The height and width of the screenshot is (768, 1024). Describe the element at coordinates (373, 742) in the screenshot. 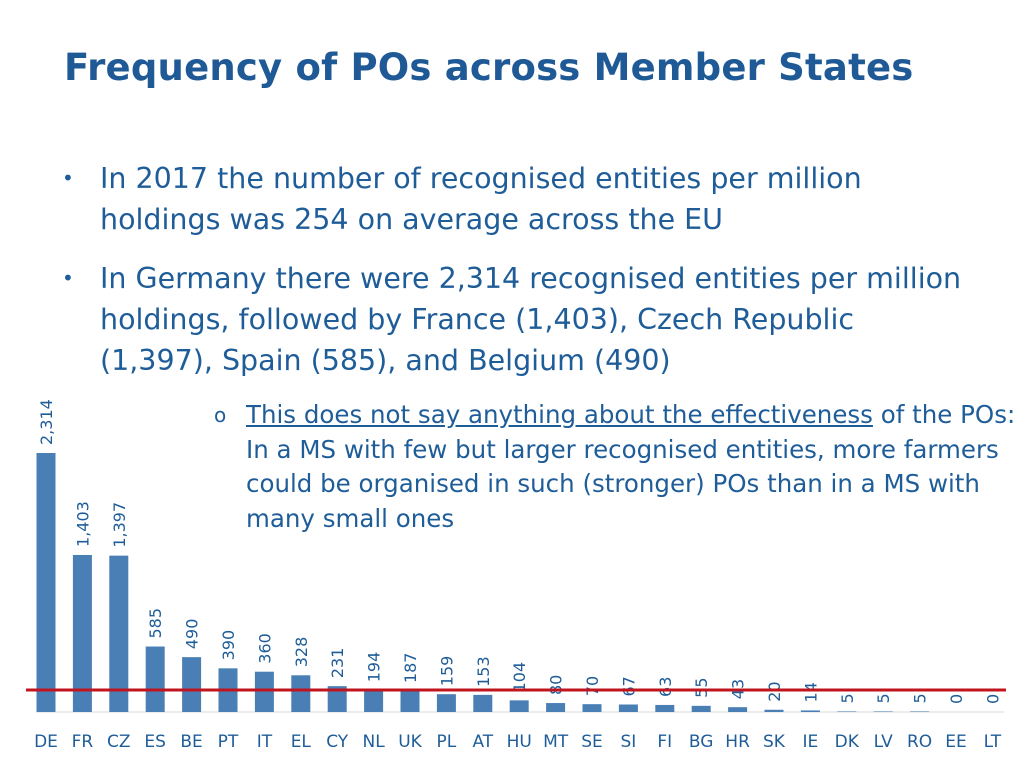

I see `x-tick-label: NL` at that location.